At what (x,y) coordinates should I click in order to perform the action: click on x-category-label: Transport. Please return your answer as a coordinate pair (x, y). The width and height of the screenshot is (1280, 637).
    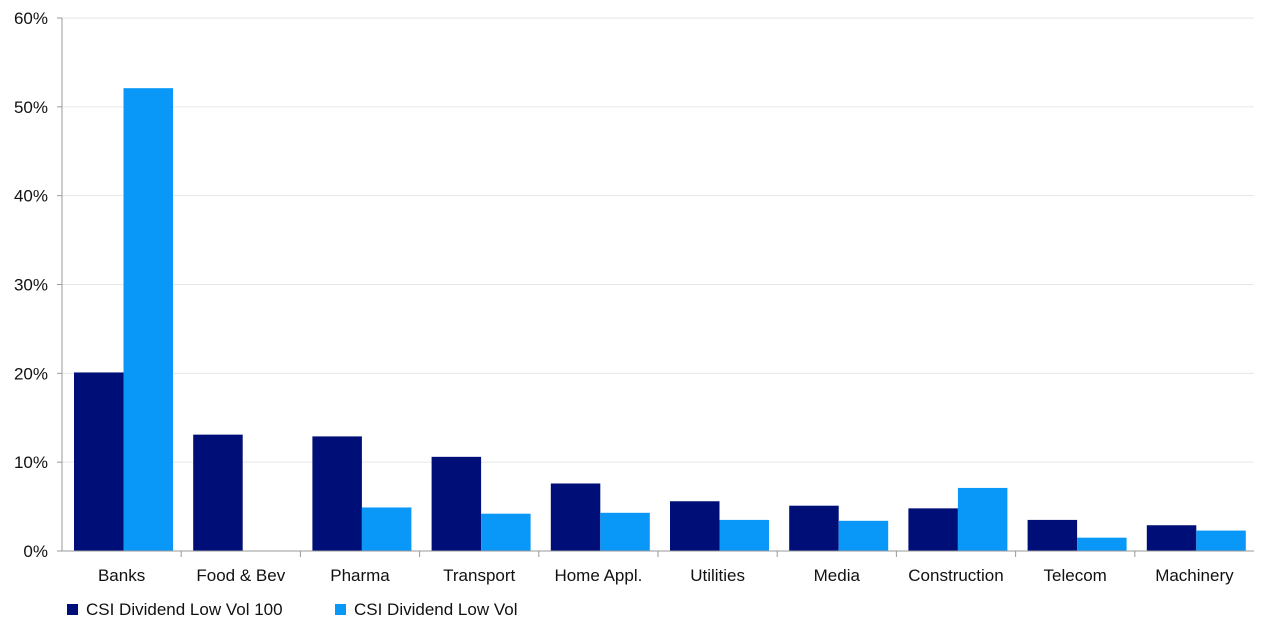
    Looking at the image, I should click on (479, 575).